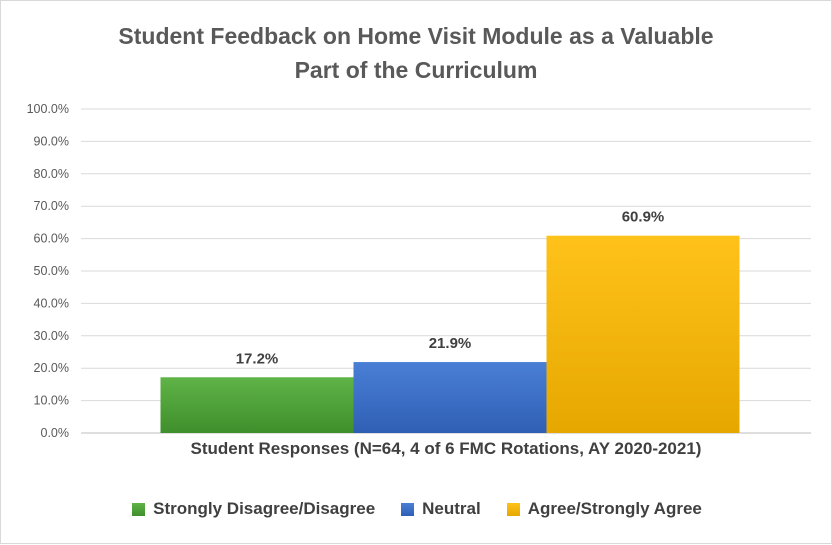  Describe the element at coordinates (51, 303) in the screenshot. I see `y-tick-label: 40.0%` at that location.